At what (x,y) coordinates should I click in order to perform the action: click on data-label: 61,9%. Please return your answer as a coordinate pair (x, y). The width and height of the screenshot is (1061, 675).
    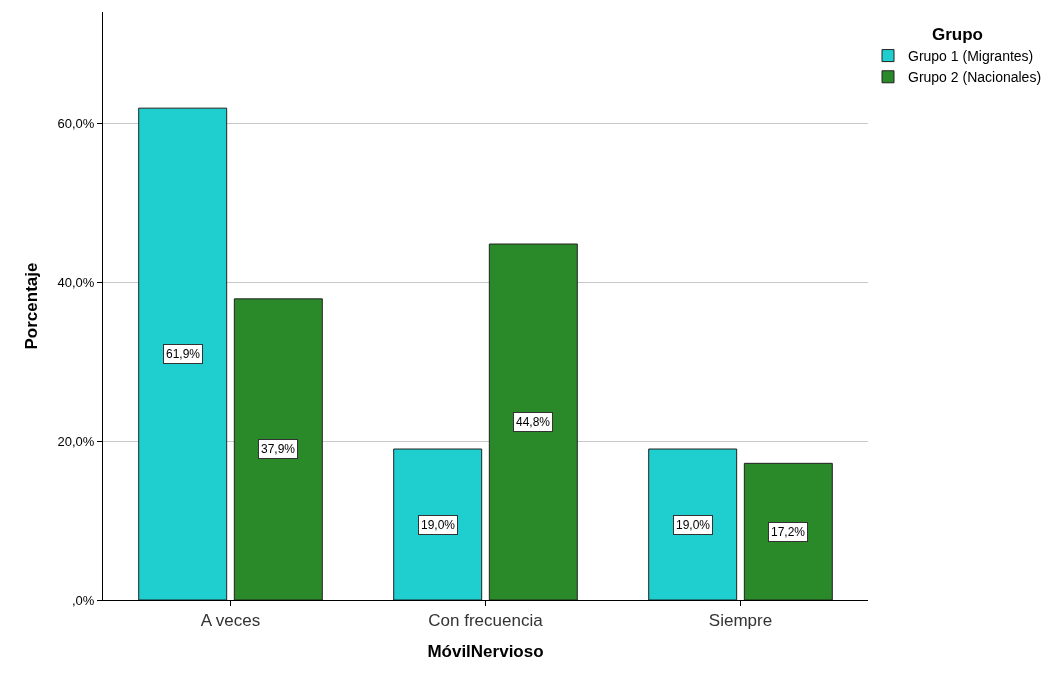
    Looking at the image, I should click on (183, 354).